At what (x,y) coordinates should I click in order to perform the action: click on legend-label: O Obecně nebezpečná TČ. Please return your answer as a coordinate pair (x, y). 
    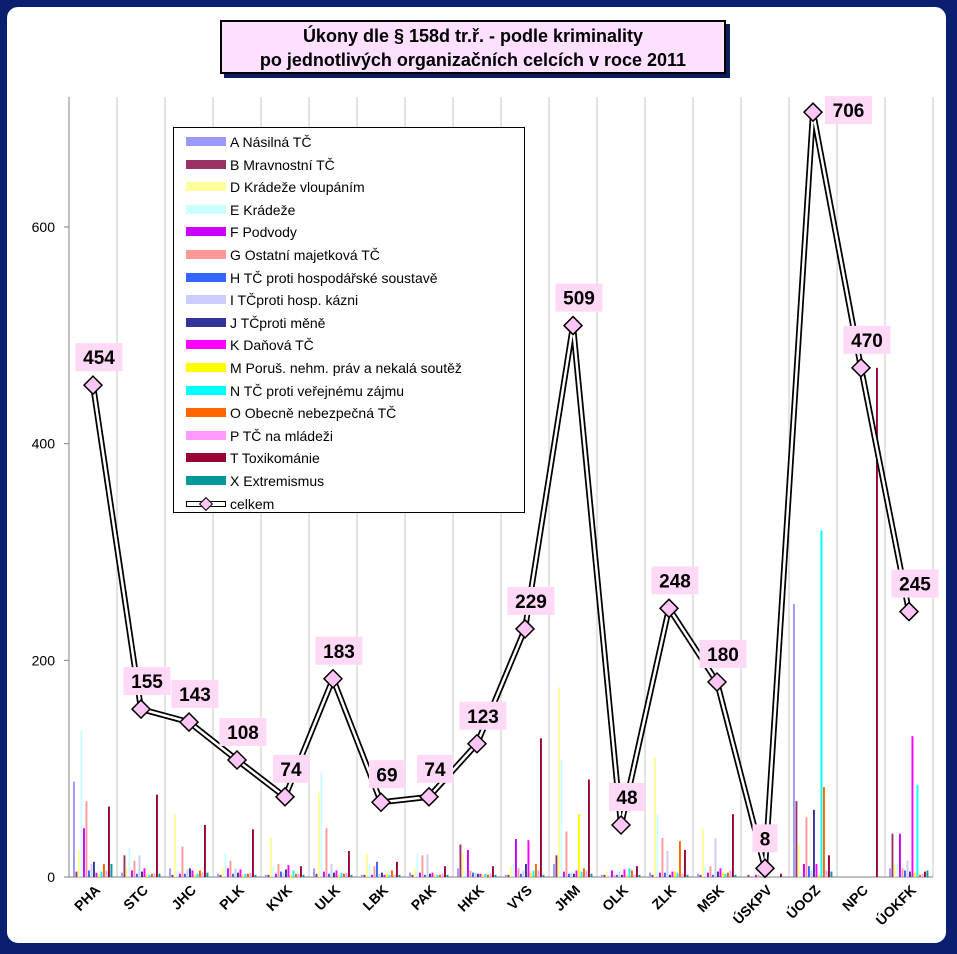
    Looking at the image, I should click on (313, 413).